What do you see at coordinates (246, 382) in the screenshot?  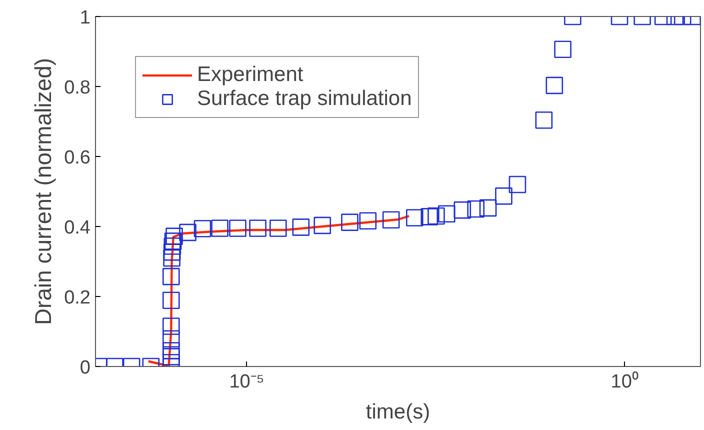 I see `x-tick-label: 10⁻⁵` at bounding box center [246, 382].